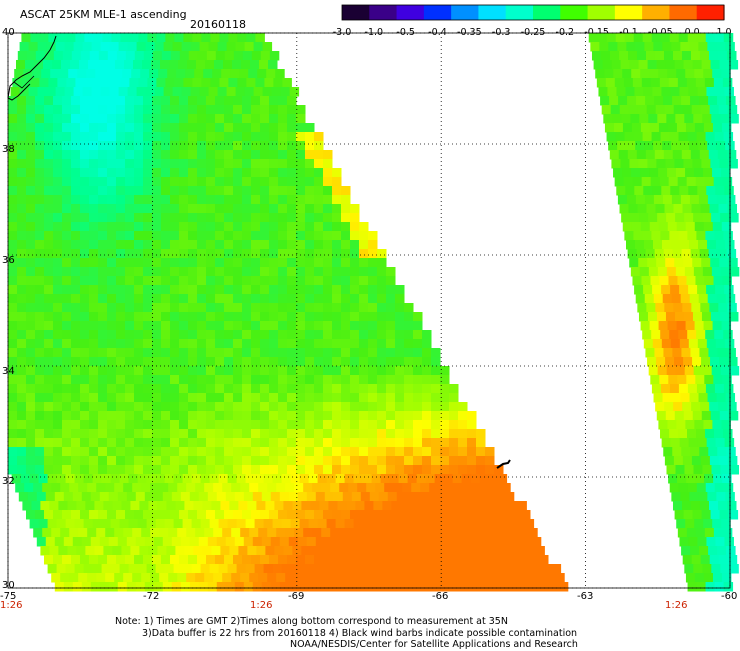  Describe the element at coordinates (710, 12) in the screenshot. I see `colorbar-swatch` at that location.